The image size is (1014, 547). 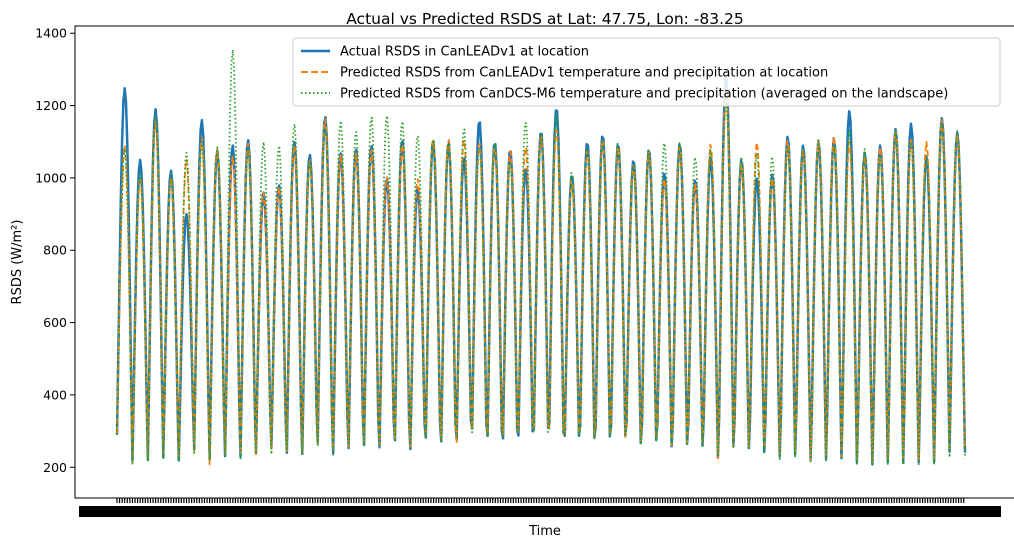 What do you see at coordinates (55, 467) in the screenshot?
I see `y-tick-label: 200` at bounding box center [55, 467].